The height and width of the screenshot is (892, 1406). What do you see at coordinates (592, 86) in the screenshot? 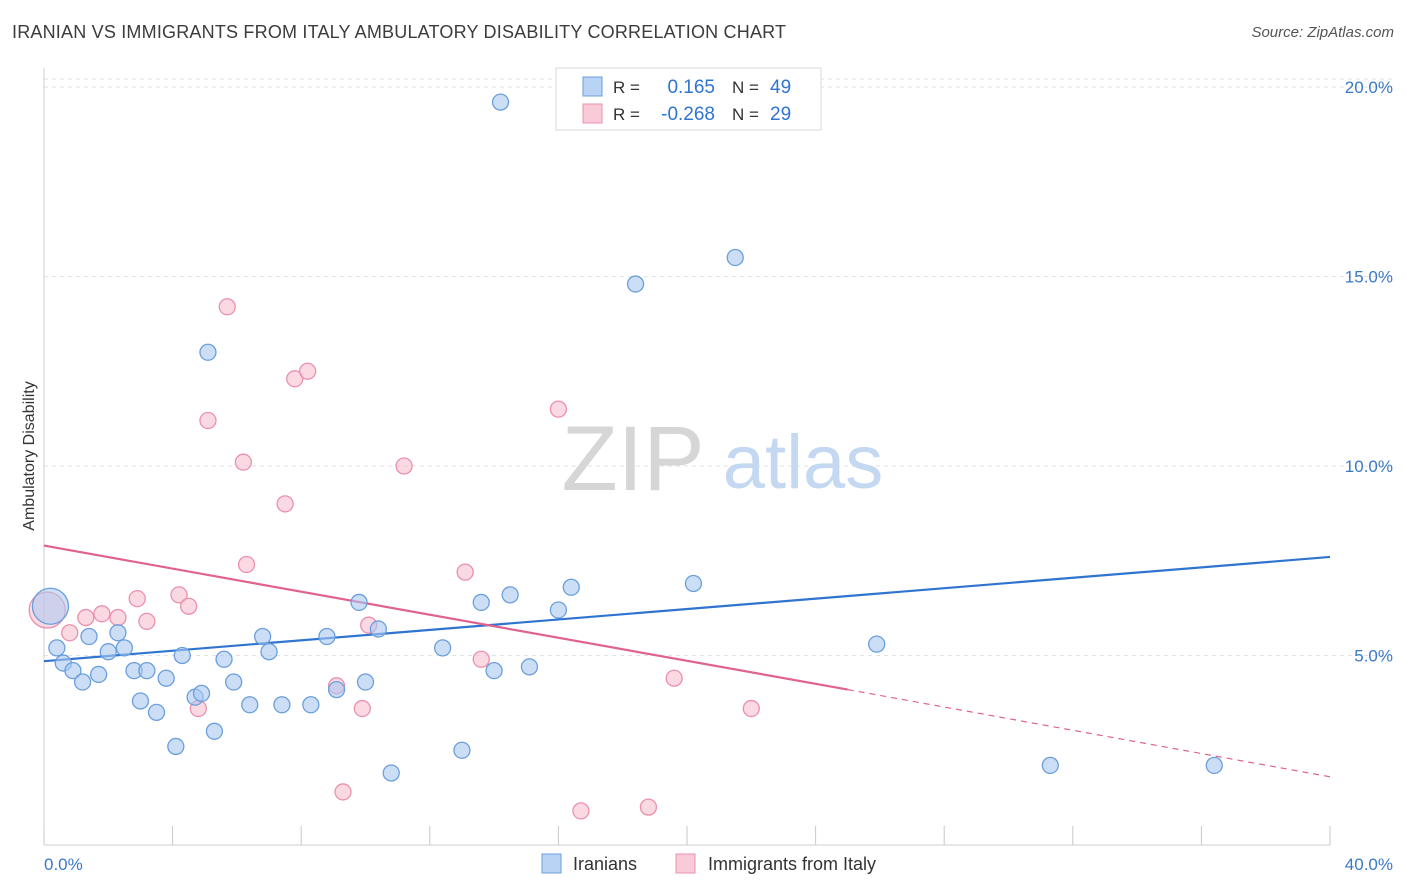
I see `legend-swatch-iranians` at bounding box center [592, 86].